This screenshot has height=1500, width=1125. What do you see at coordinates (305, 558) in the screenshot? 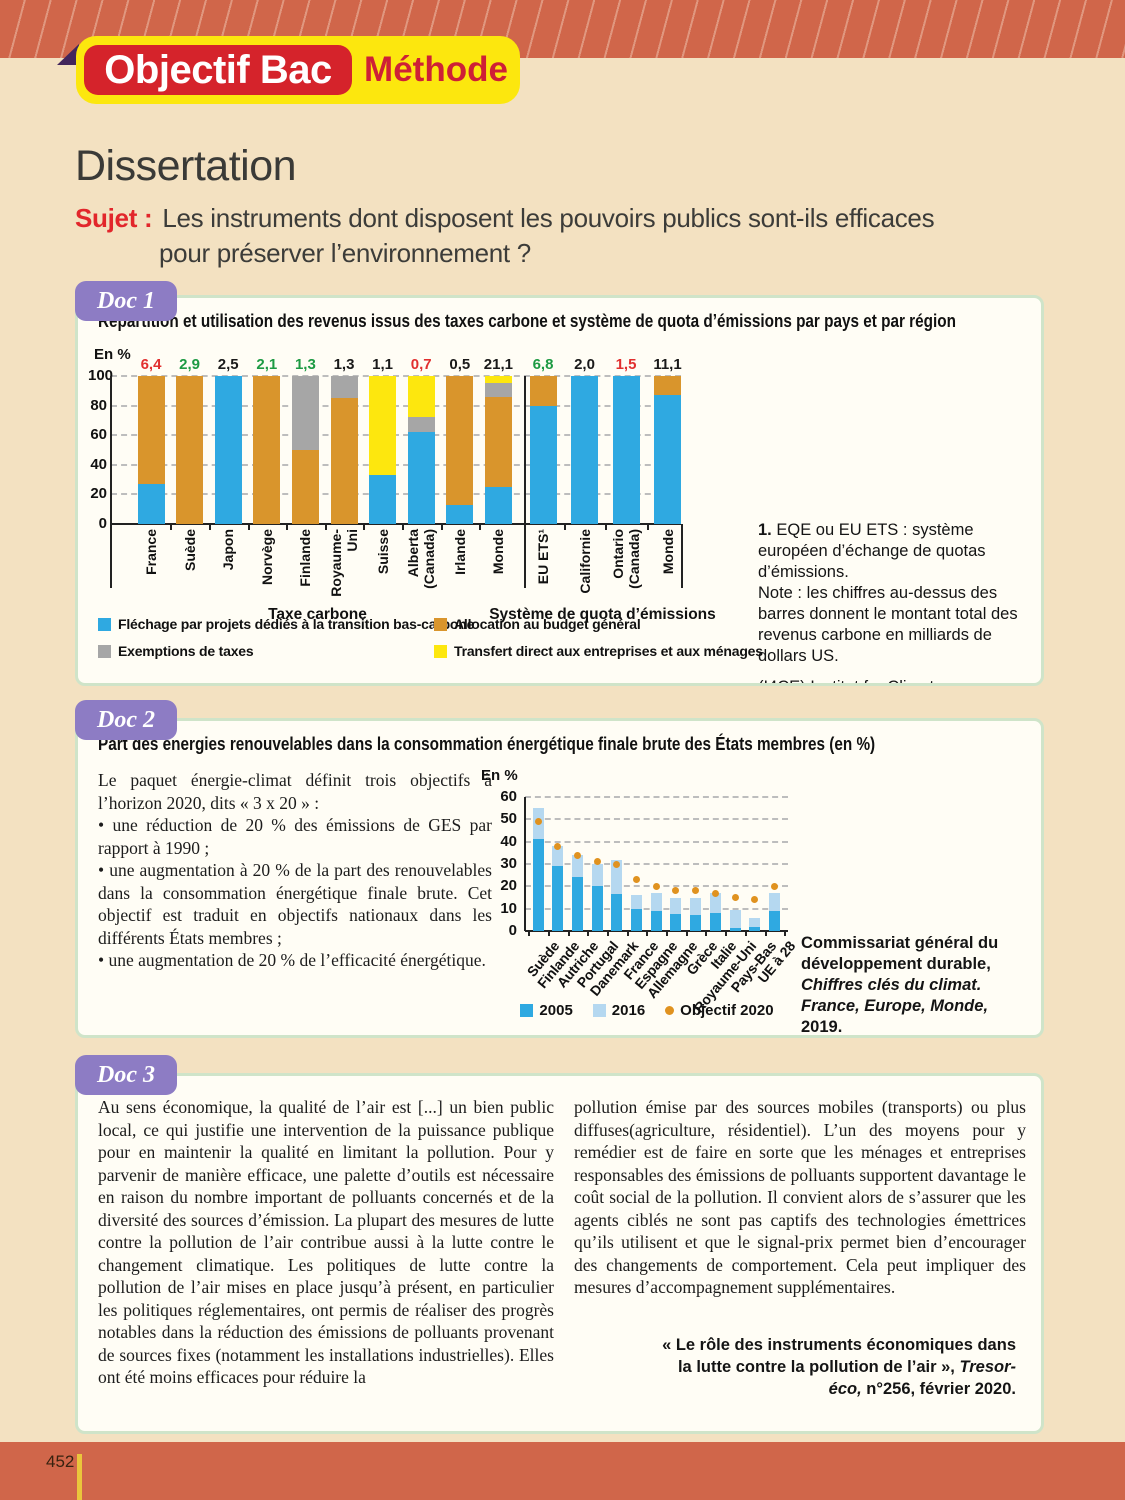
I see `x-category-label: Finlande` at bounding box center [305, 558].